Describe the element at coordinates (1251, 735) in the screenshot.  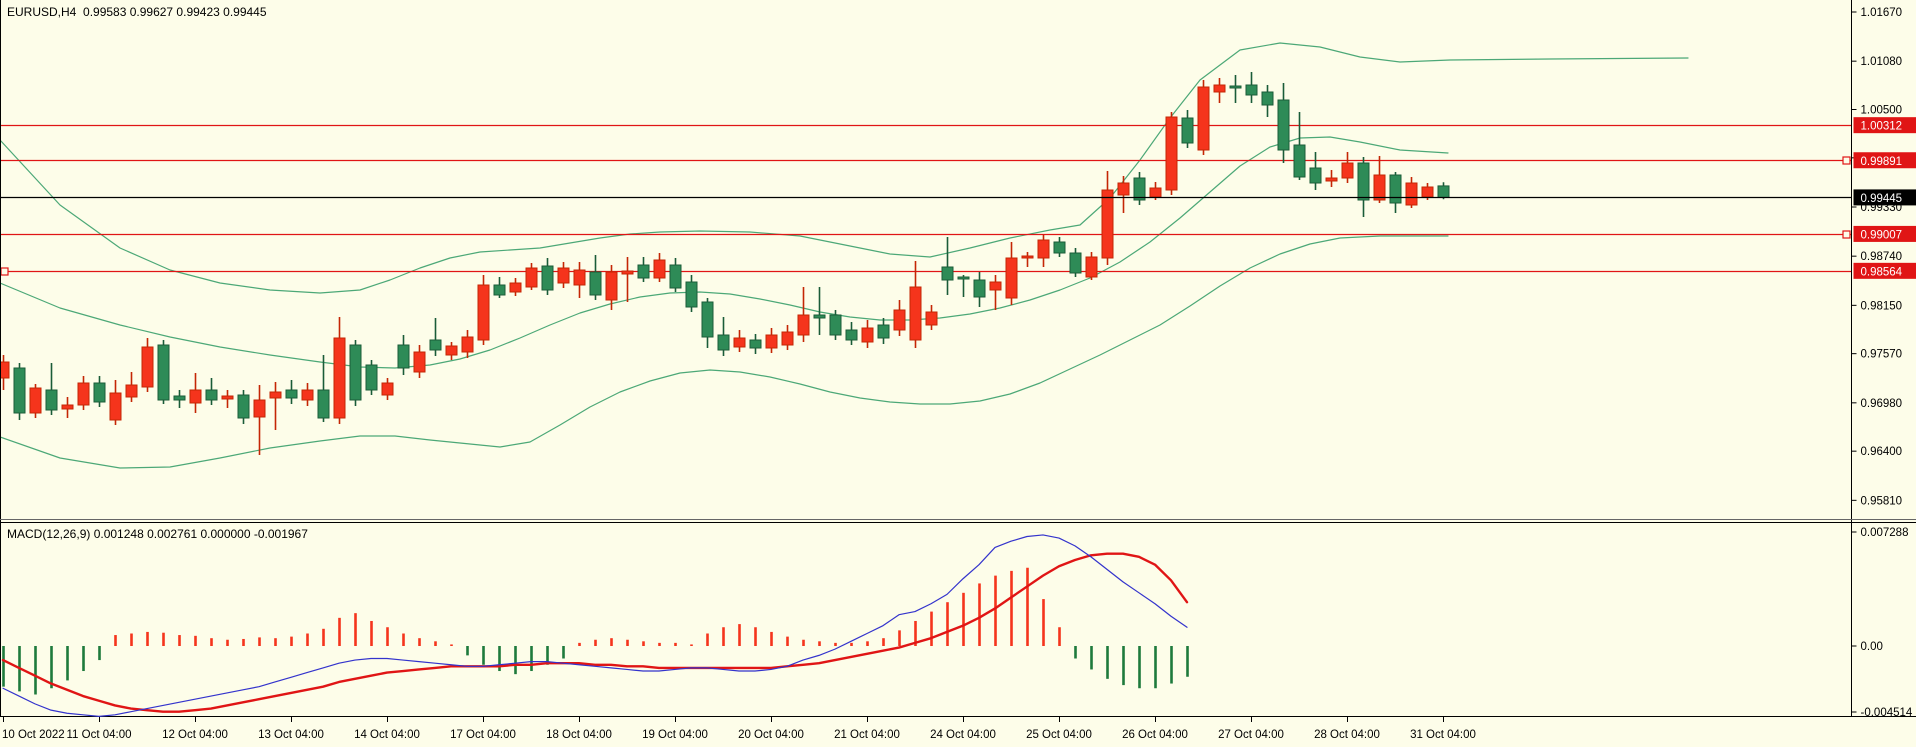
I see `time-tick-label: 27 Oct 04:00` at that location.